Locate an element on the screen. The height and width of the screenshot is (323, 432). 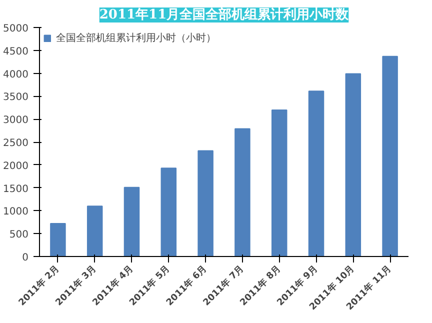
chart-title: 2011年11月全国全部机组累计利用小时数 is located at coordinates (224, 14).